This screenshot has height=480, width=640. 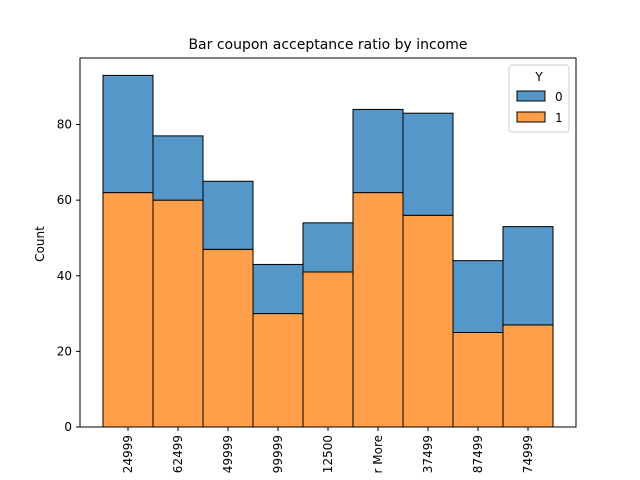 What do you see at coordinates (64, 125) in the screenshot?
I see `y-tick-label: 80` at bounding box center [64, 125].